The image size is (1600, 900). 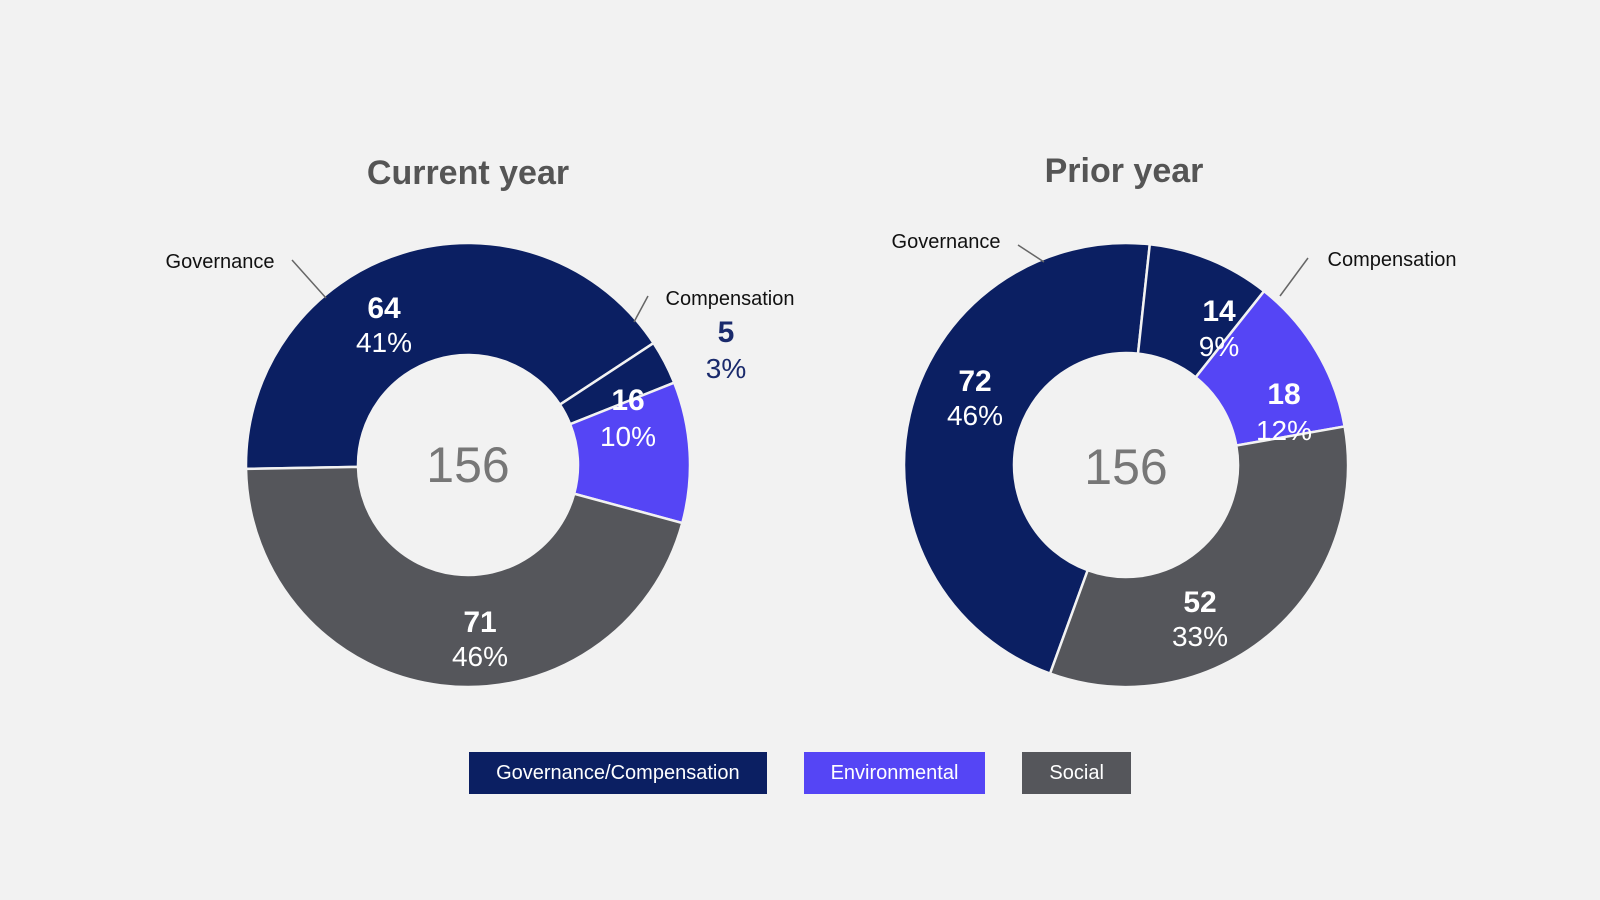 I want to click on callout-label-governance-prior-year: Governance, so click(x=946, y=242).